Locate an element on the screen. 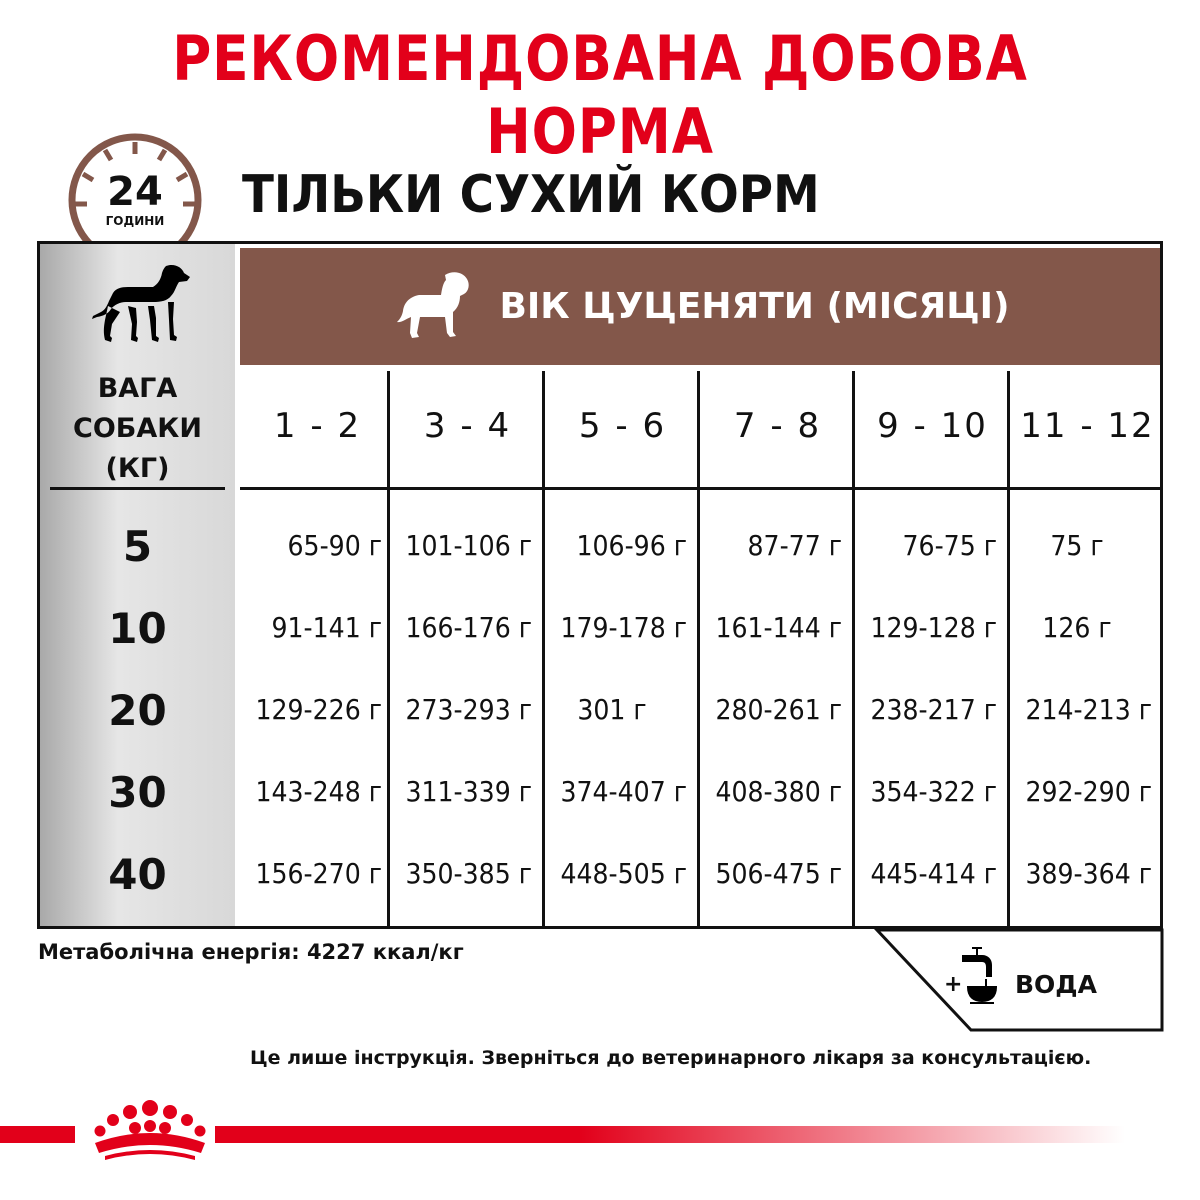 Image resolution: width=1200 pixels, height=1200 pixels. table-cell: 129-226 г is located at coordinates (318, 709).